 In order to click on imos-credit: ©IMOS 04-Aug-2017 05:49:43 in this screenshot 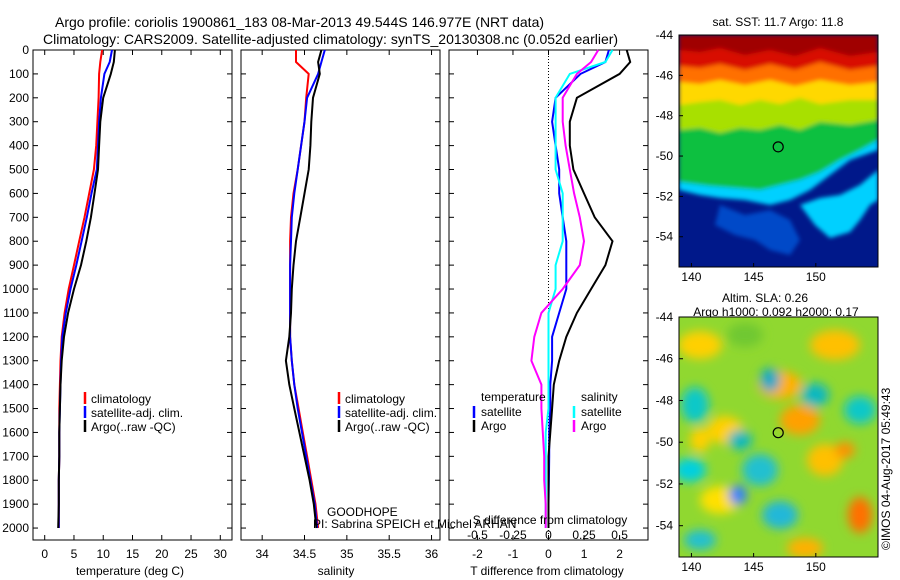, I will do `click(886, 468)`.